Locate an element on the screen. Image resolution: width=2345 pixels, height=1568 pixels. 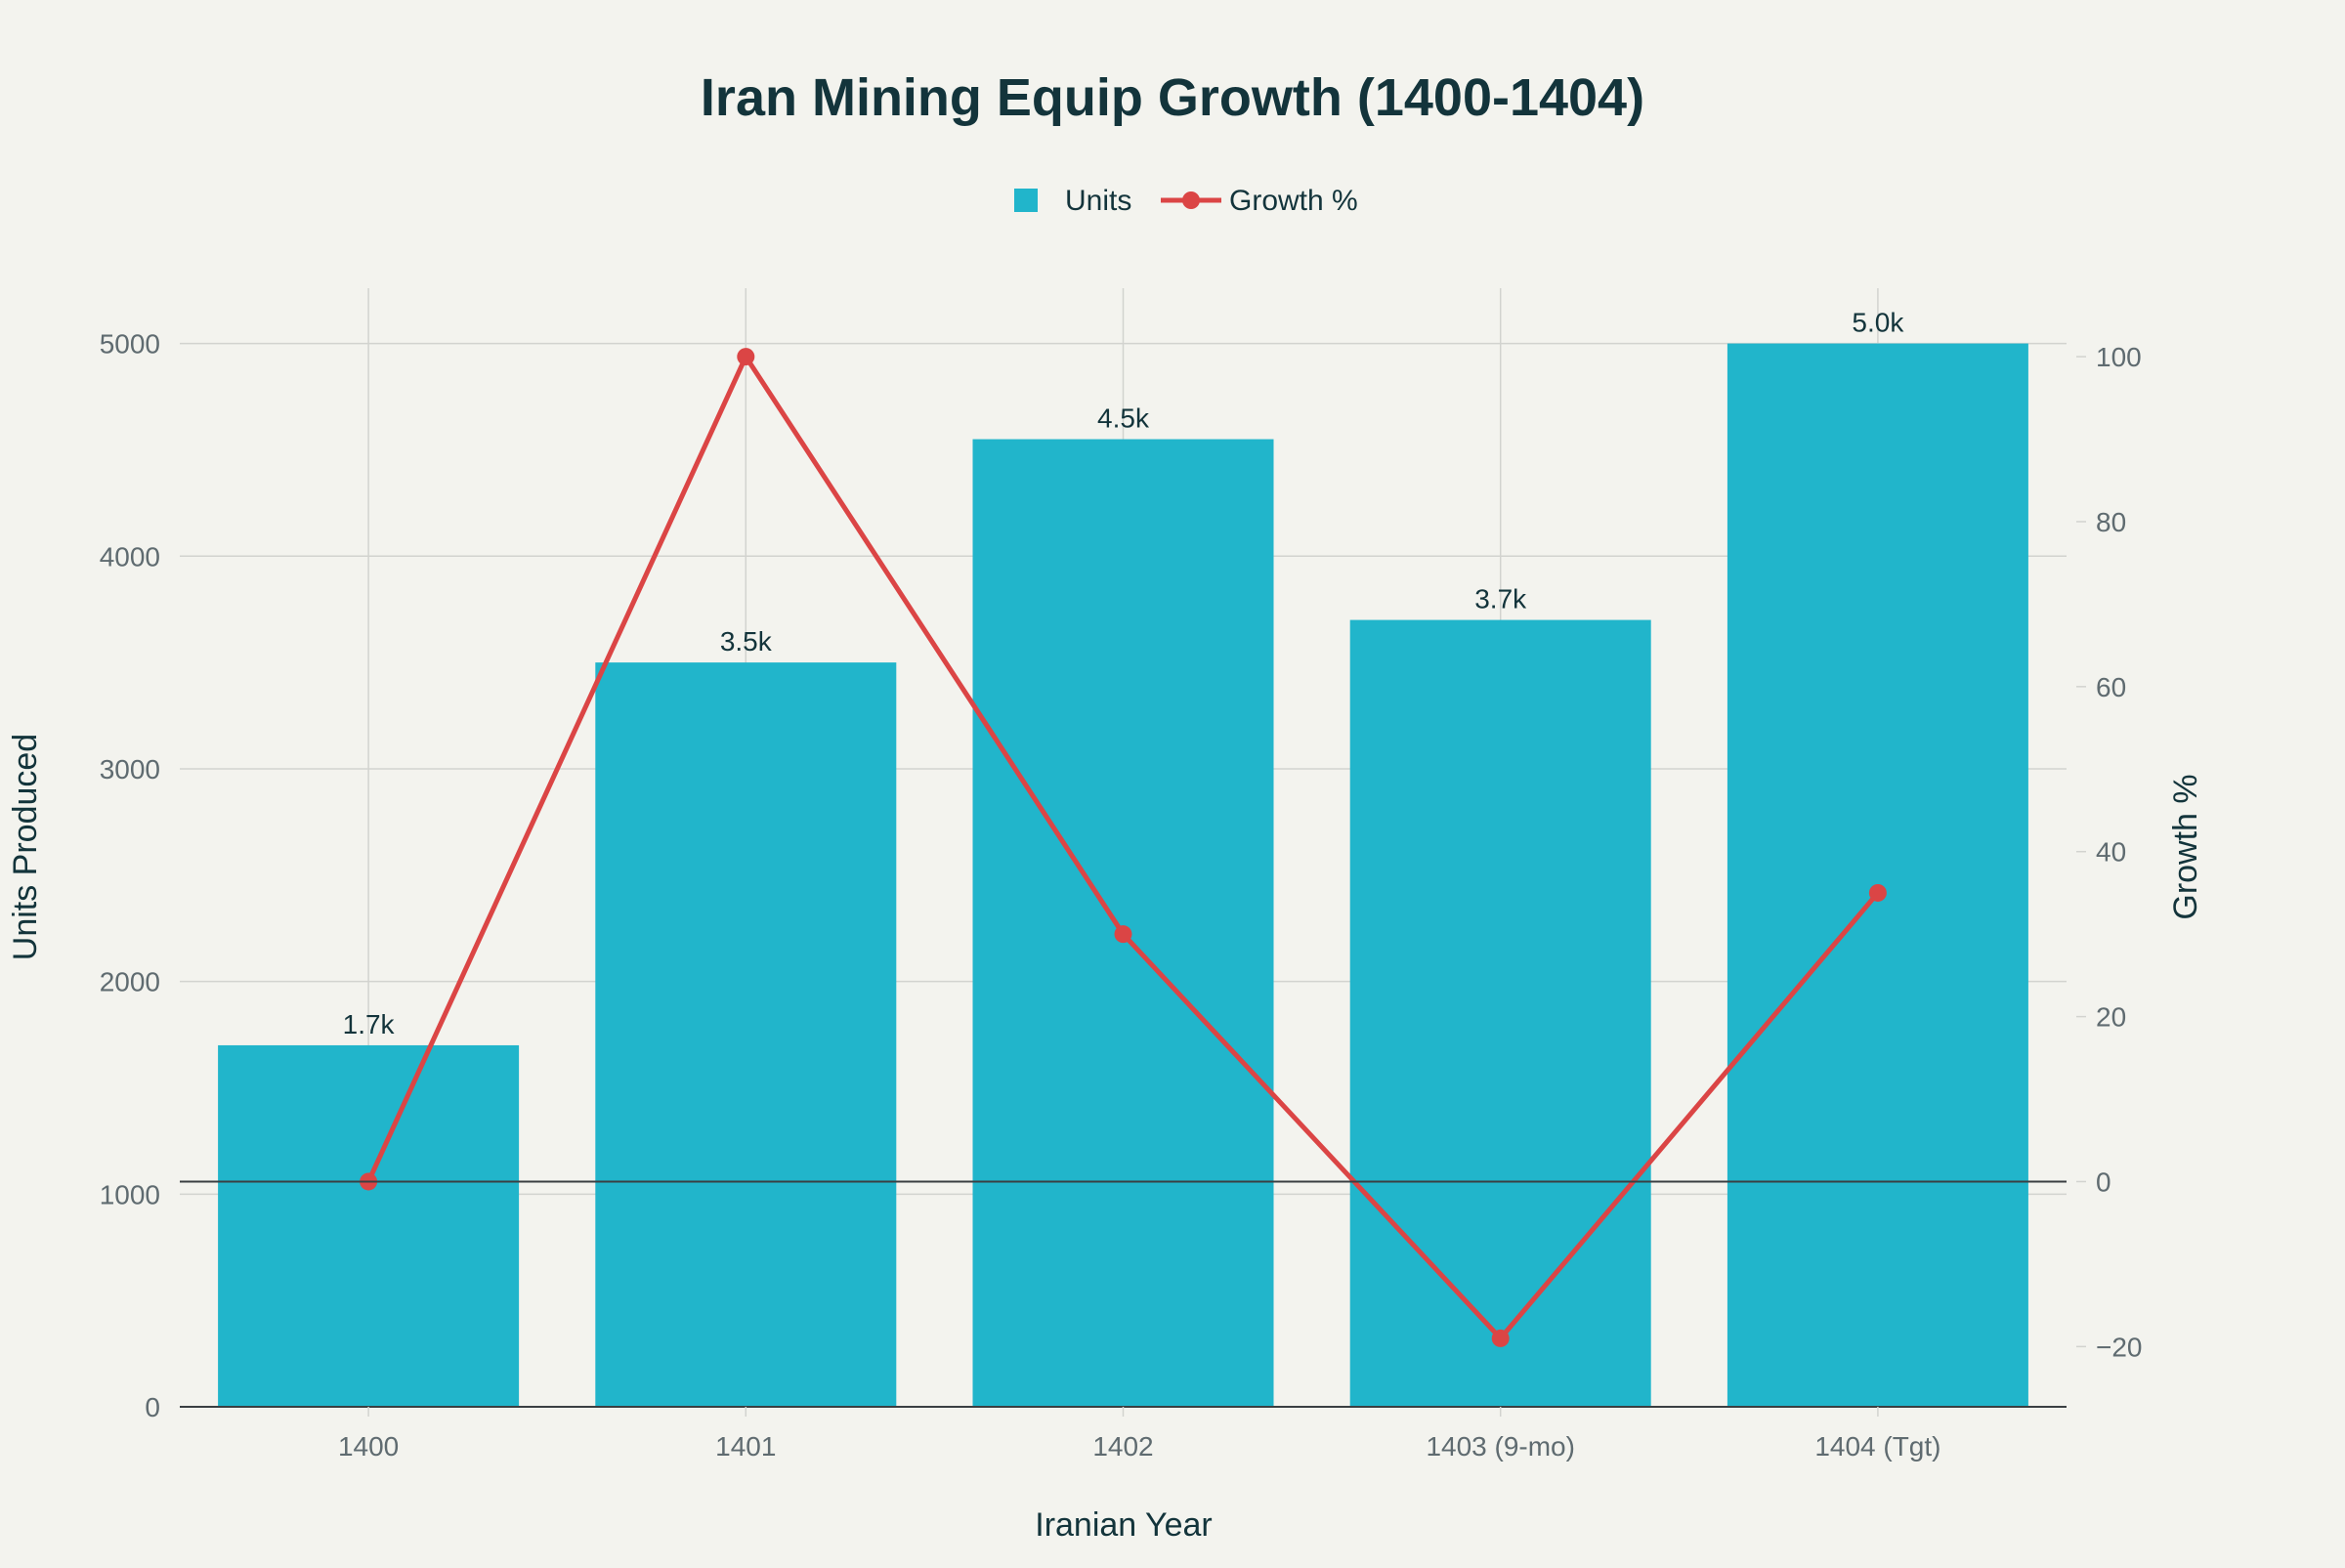
legend-swatch-growth-marker is located at coordinates (1191, 200).